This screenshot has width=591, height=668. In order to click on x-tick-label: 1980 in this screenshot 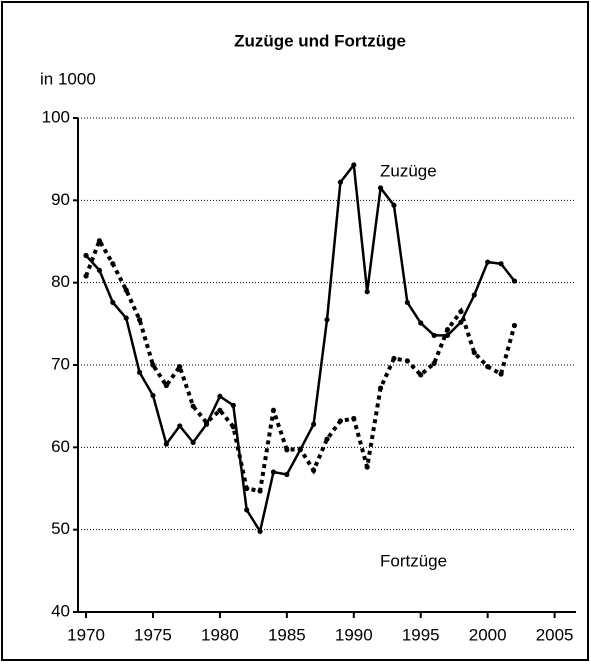, I will do `click(220, 634)`.